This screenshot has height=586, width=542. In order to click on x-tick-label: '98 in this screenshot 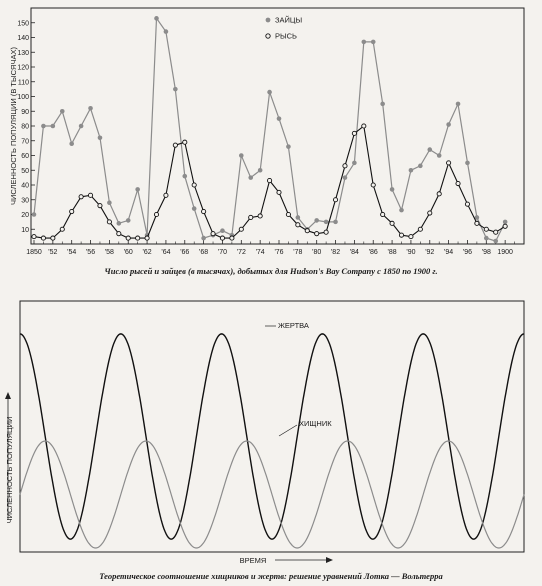, I will do `click(486, 252)`.